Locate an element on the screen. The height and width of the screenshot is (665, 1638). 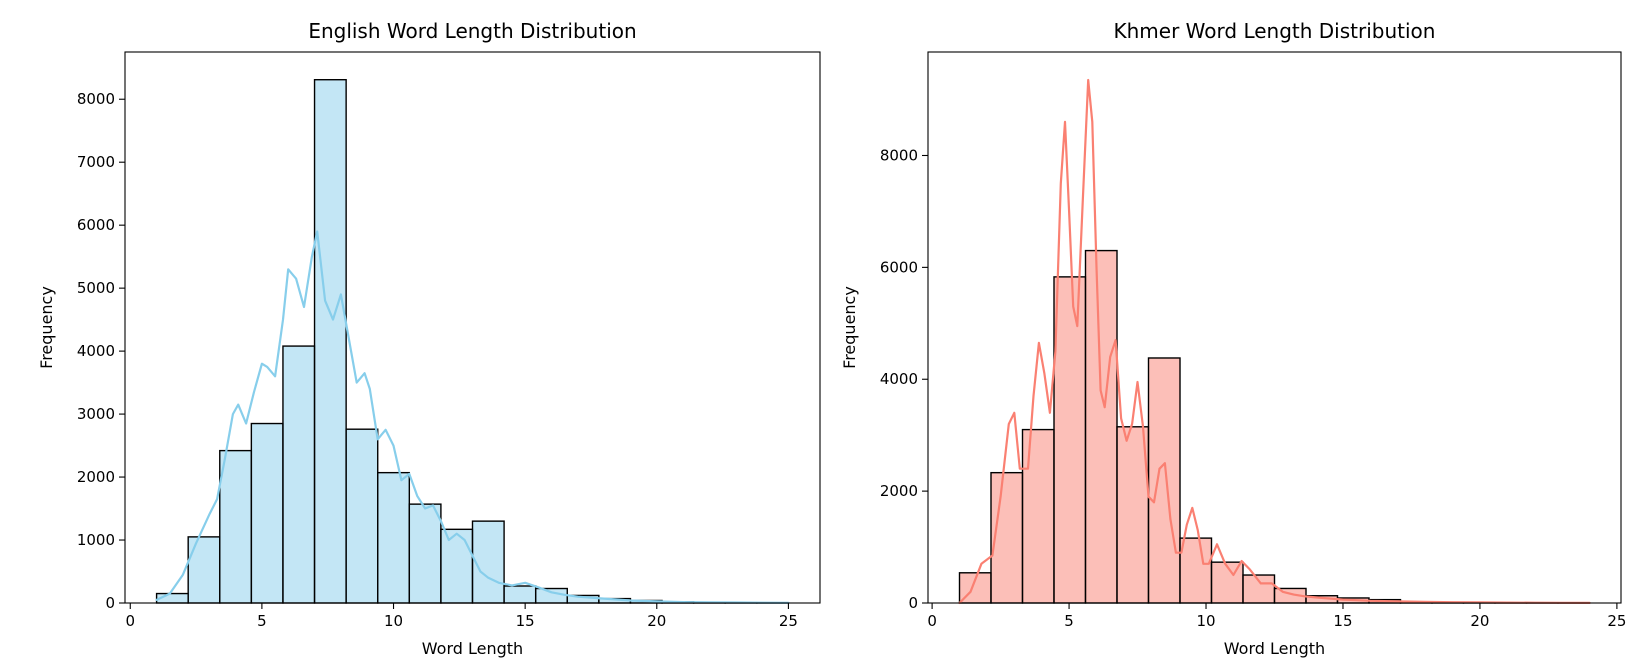
y-tick-label: 5000 is located at coordinates (96, 288).